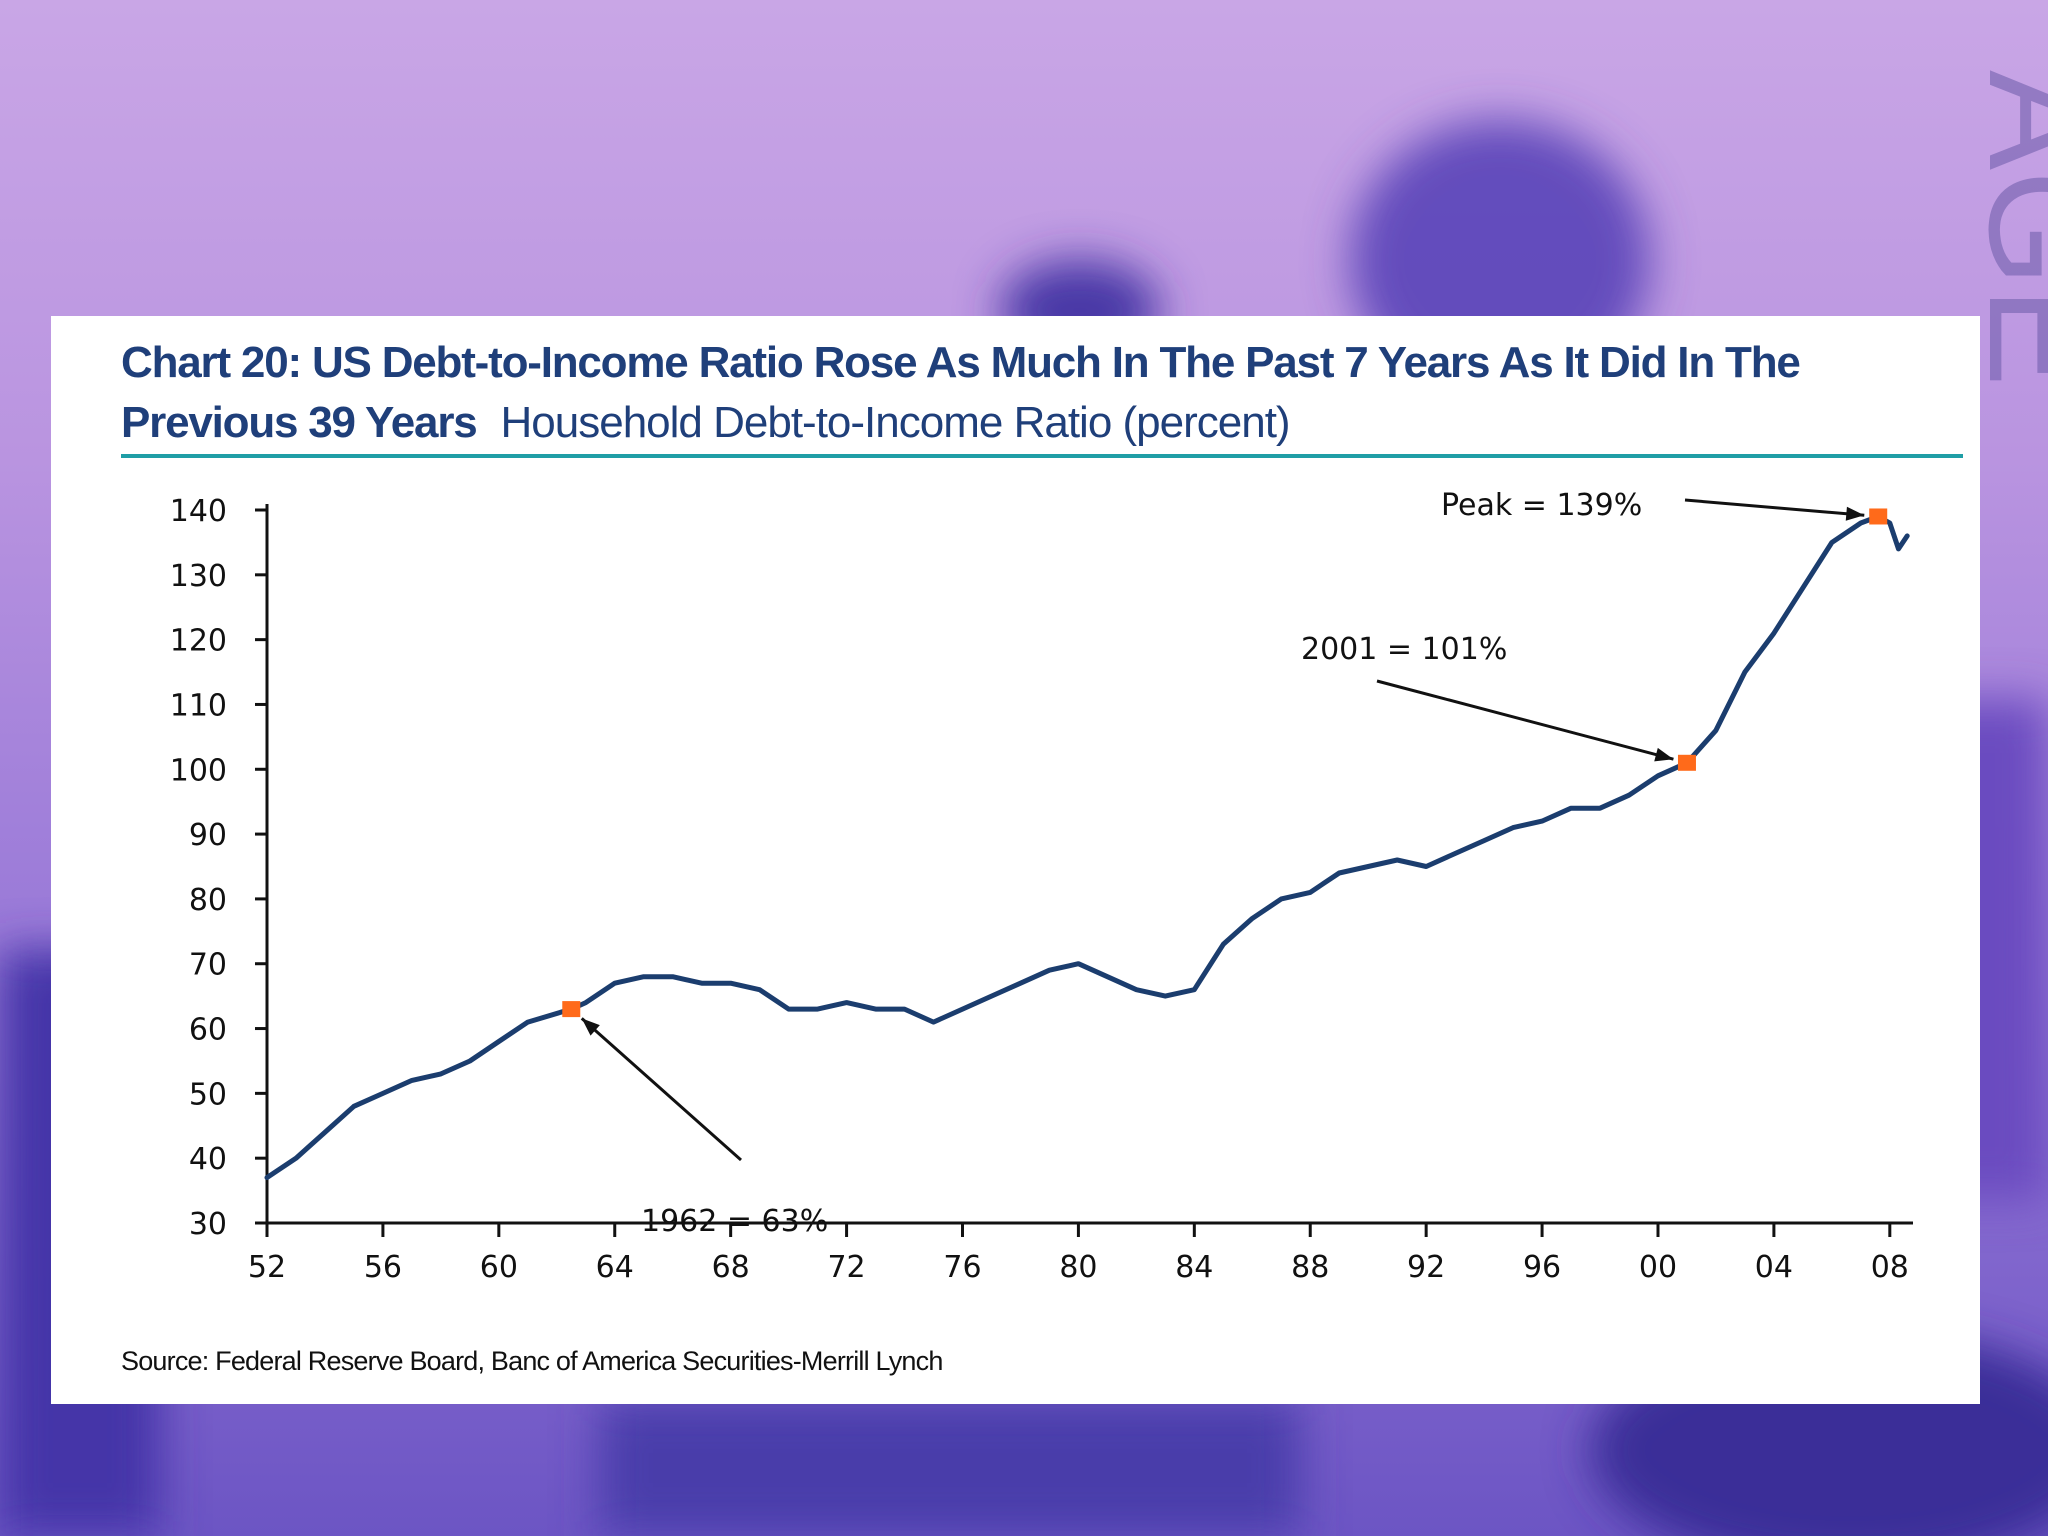 The width and height of the screenshot is (2048, 1536). What do you see at coordinates (734, 1221) in the screenshot?
I see `annotation-label: 1962 = 63%` at bounding box center [734, 1221].